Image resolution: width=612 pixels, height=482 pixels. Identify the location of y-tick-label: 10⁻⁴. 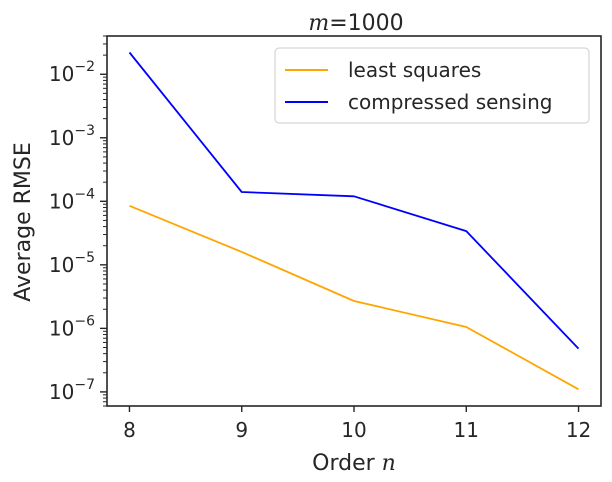
(72, 199).